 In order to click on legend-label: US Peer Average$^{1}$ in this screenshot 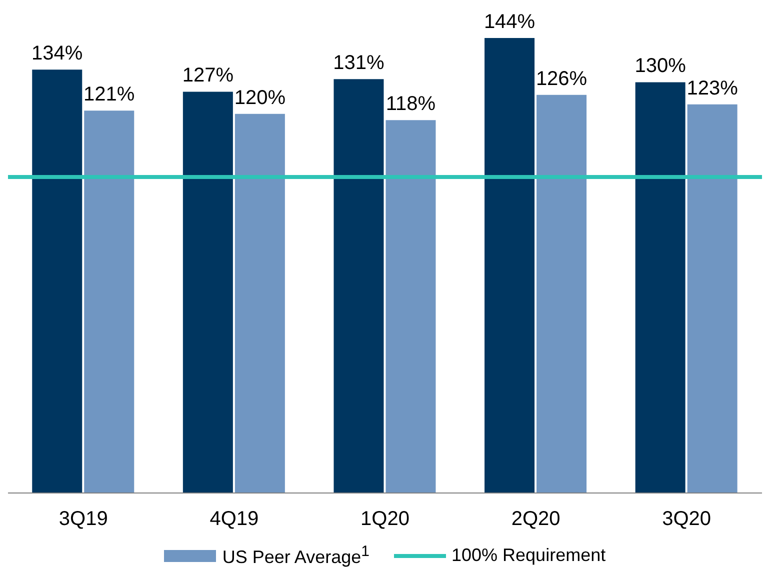, I will do `click(296, 555)`.